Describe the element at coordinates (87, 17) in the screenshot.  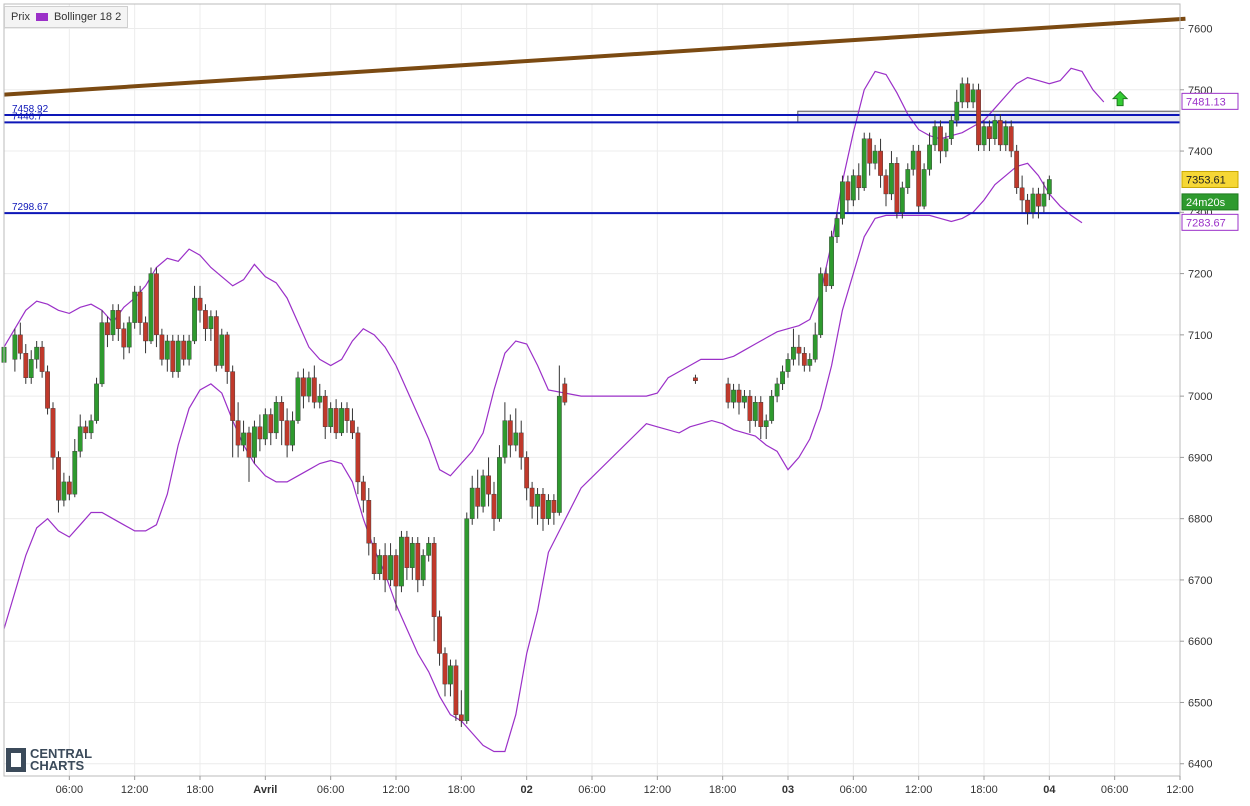
I see `legend-indicator-label: Bollinger 18 2` at that location.